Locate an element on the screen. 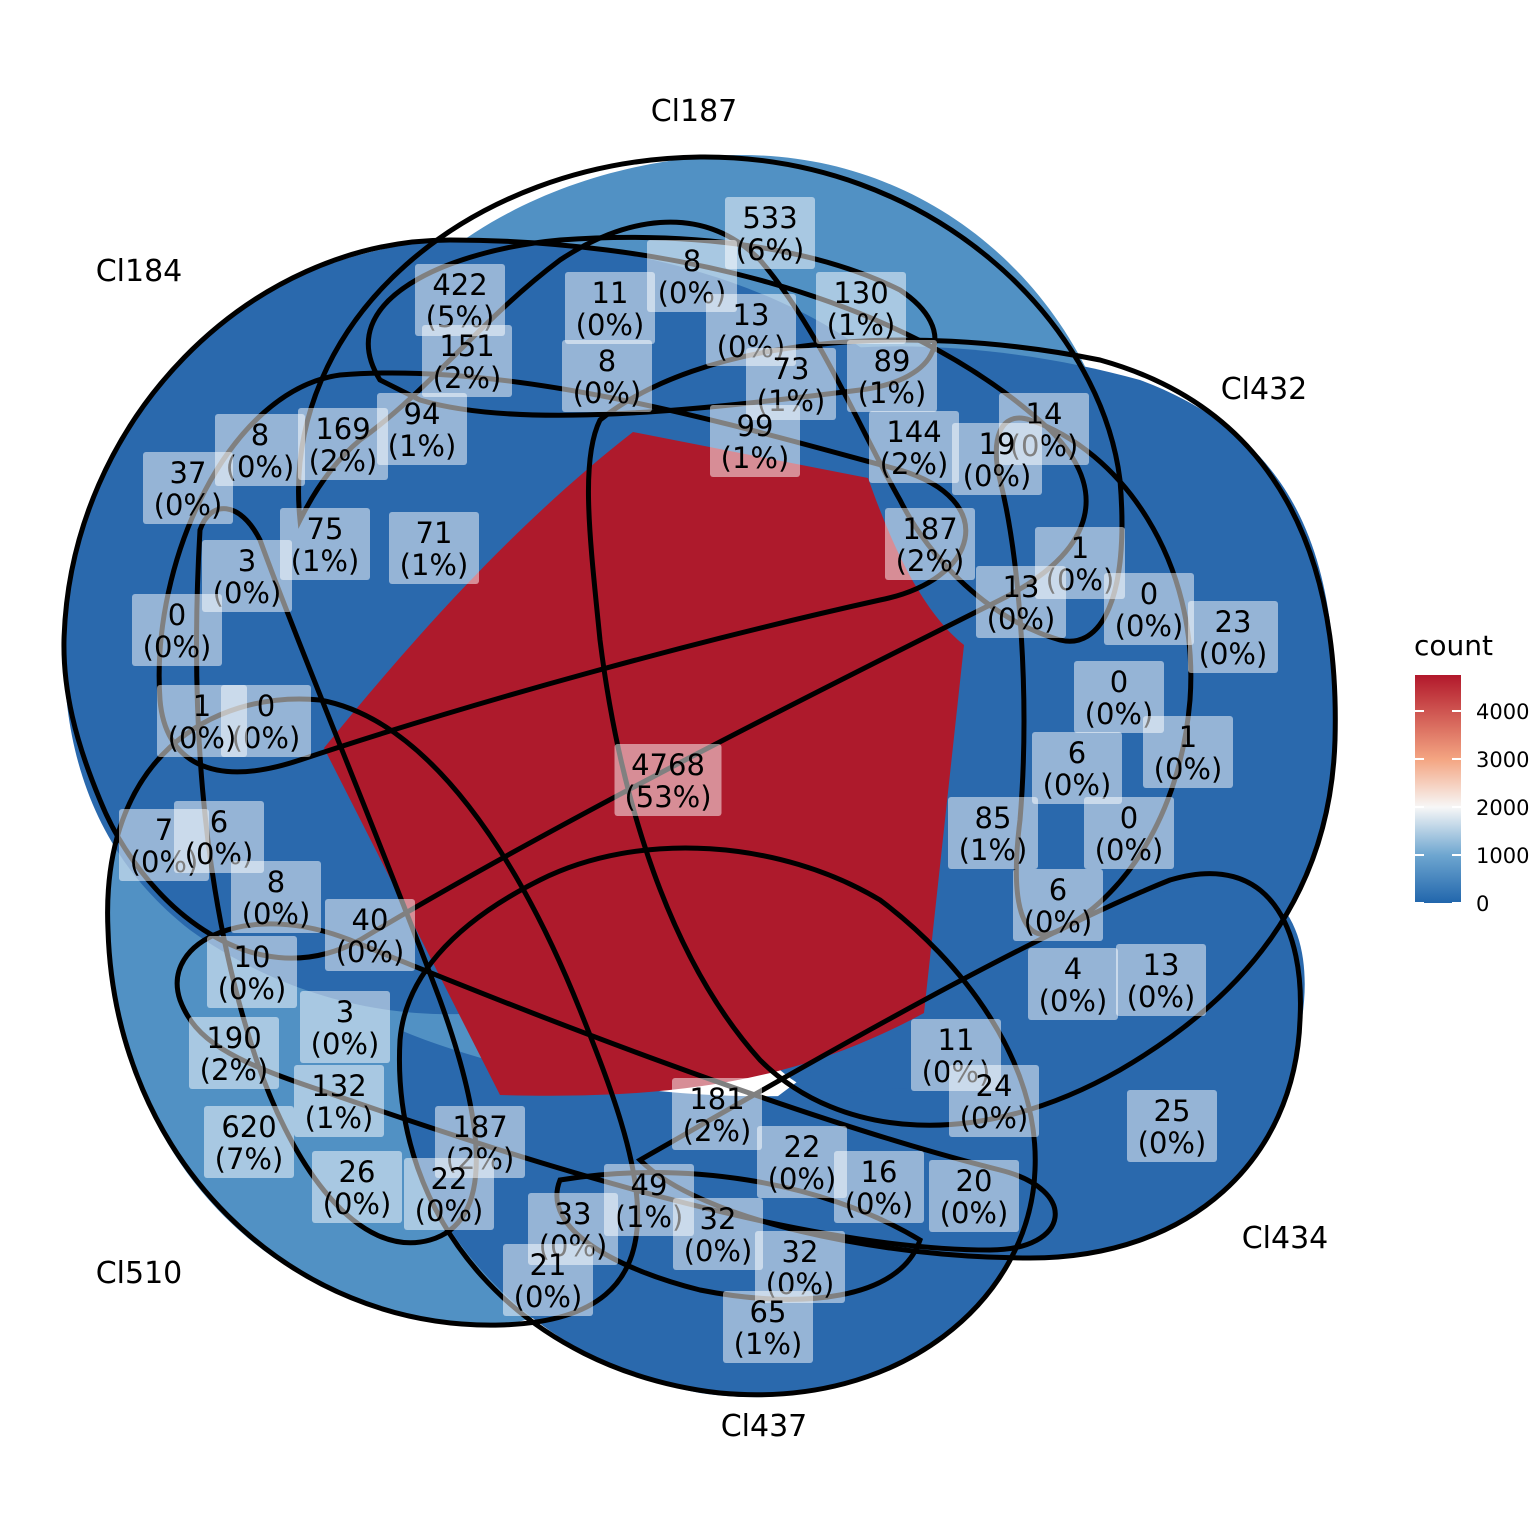 Image resolution: width=1536 pixels, height=1536 pixels. region-count: 6 is located at coordinates (1077, 753).